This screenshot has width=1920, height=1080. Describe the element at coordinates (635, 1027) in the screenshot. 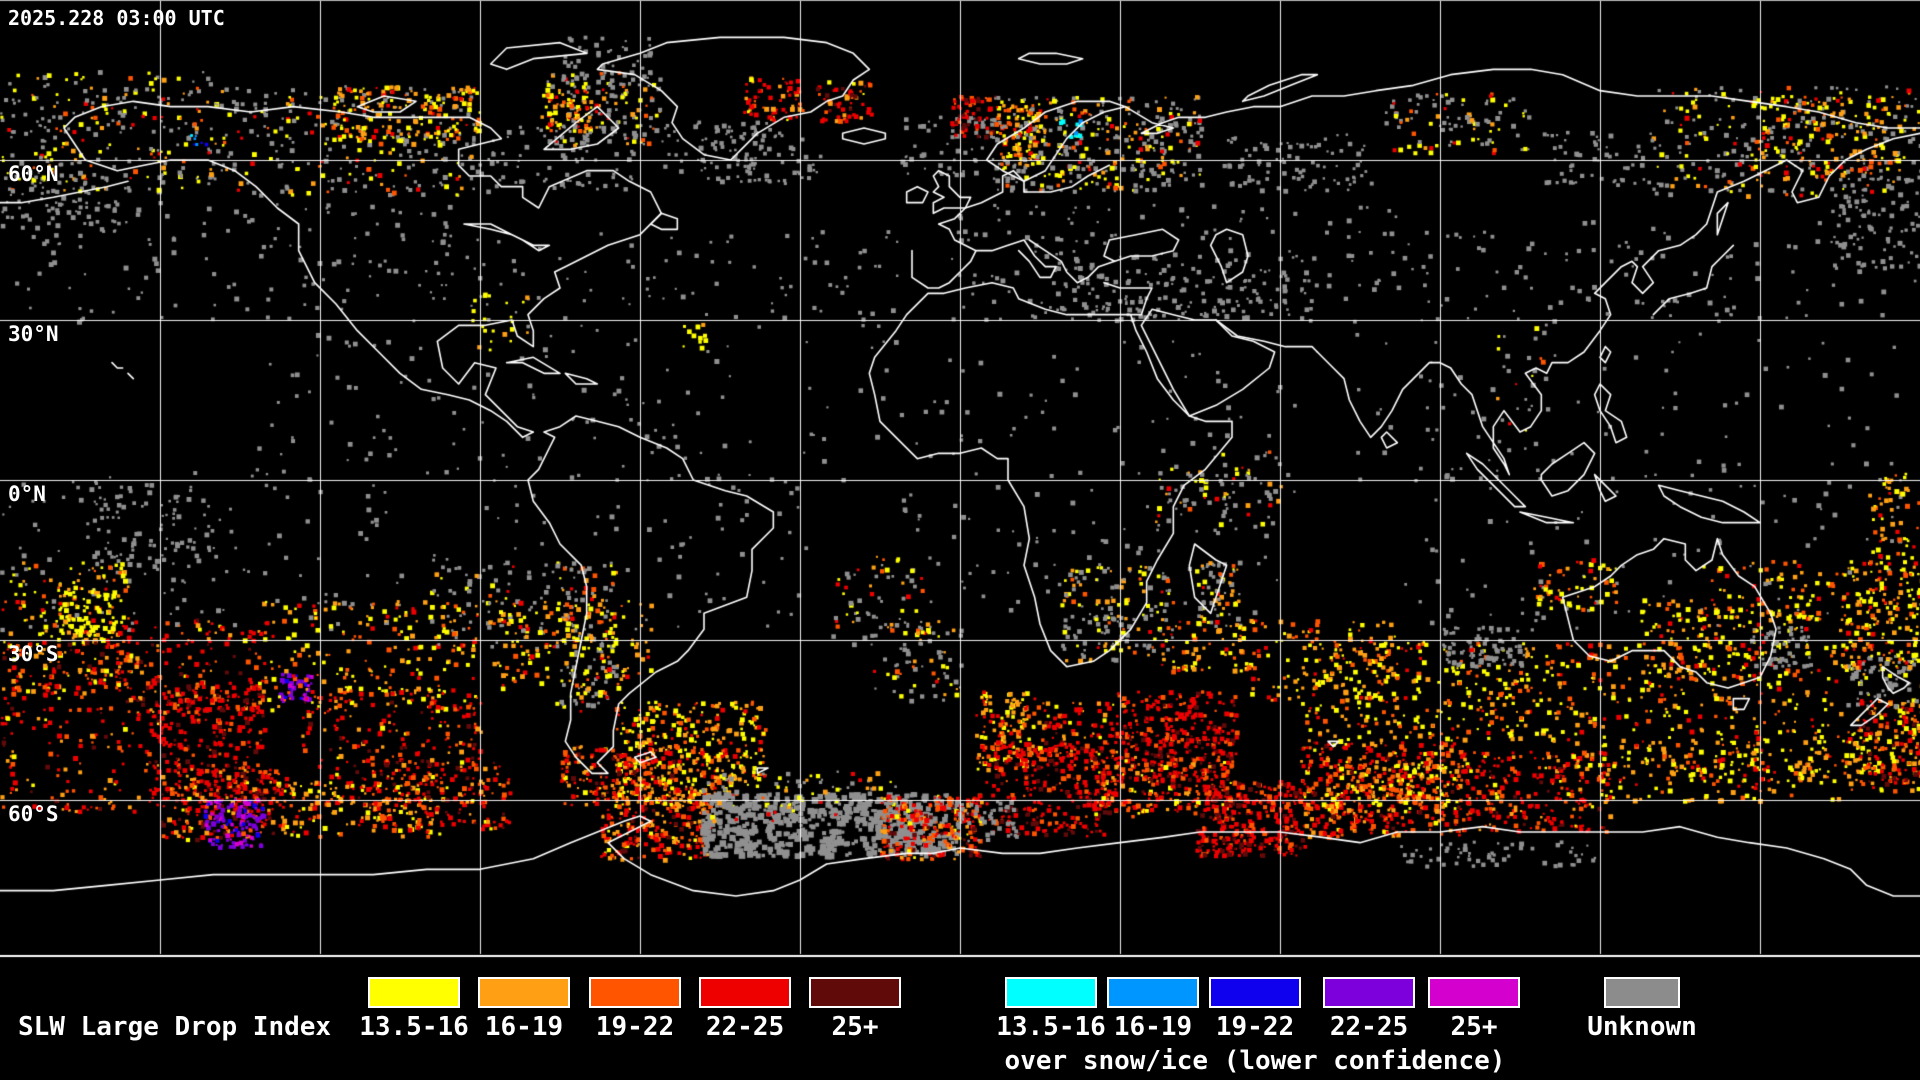

I see `legend-label-warm: 19-22` at that location.